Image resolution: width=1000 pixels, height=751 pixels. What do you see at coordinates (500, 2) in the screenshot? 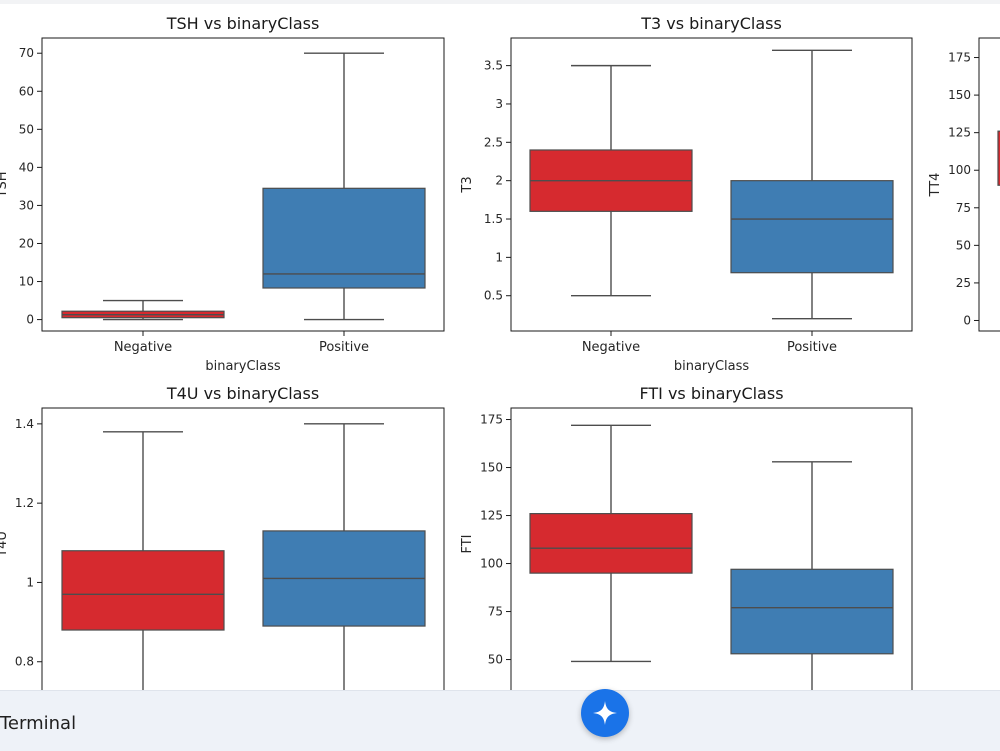
I see `top-strip` at bounding box center [500, 2].